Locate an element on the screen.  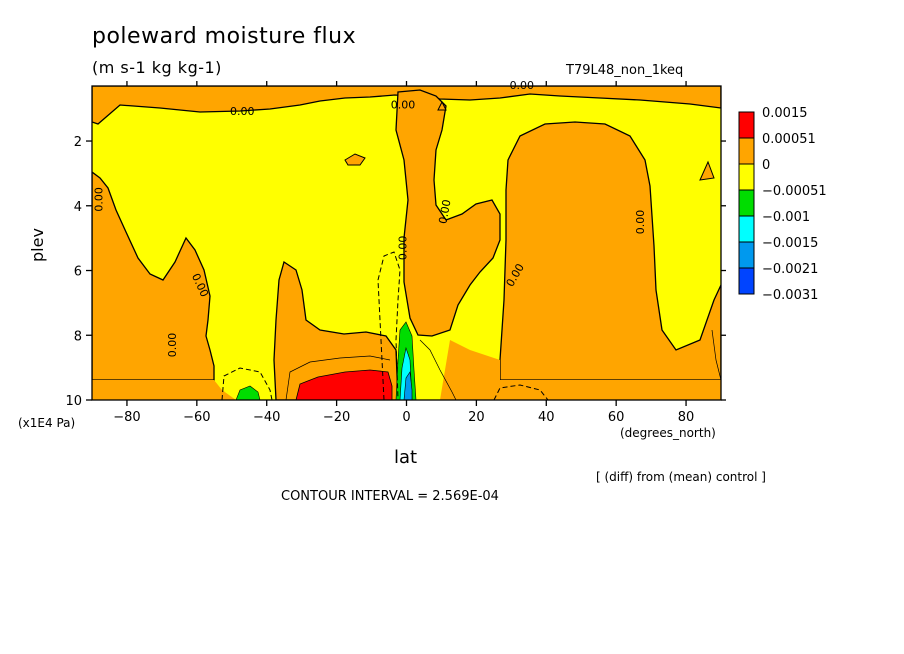
fill-orange-lowerleft is located at coordinates (336, 330).